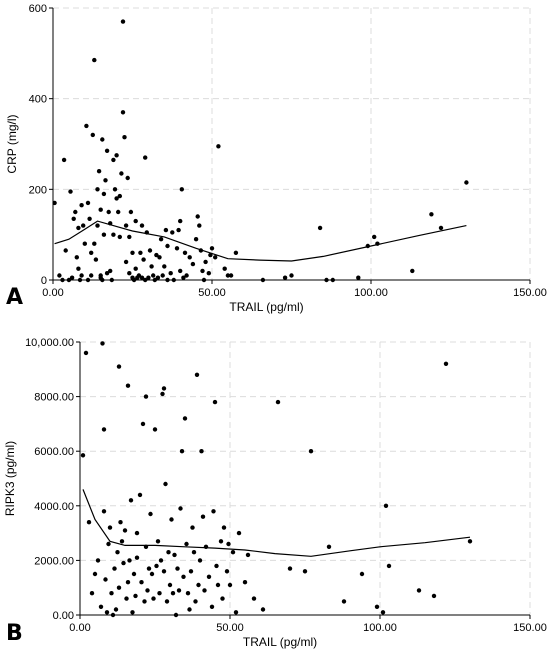 The height and width of the screenshot is (651, 550). What do you see at coordinates (266, 307) in the screenshot?
I see `x-axis-title: TRAIL (pg/ml)` at bounding box center [266, 307].